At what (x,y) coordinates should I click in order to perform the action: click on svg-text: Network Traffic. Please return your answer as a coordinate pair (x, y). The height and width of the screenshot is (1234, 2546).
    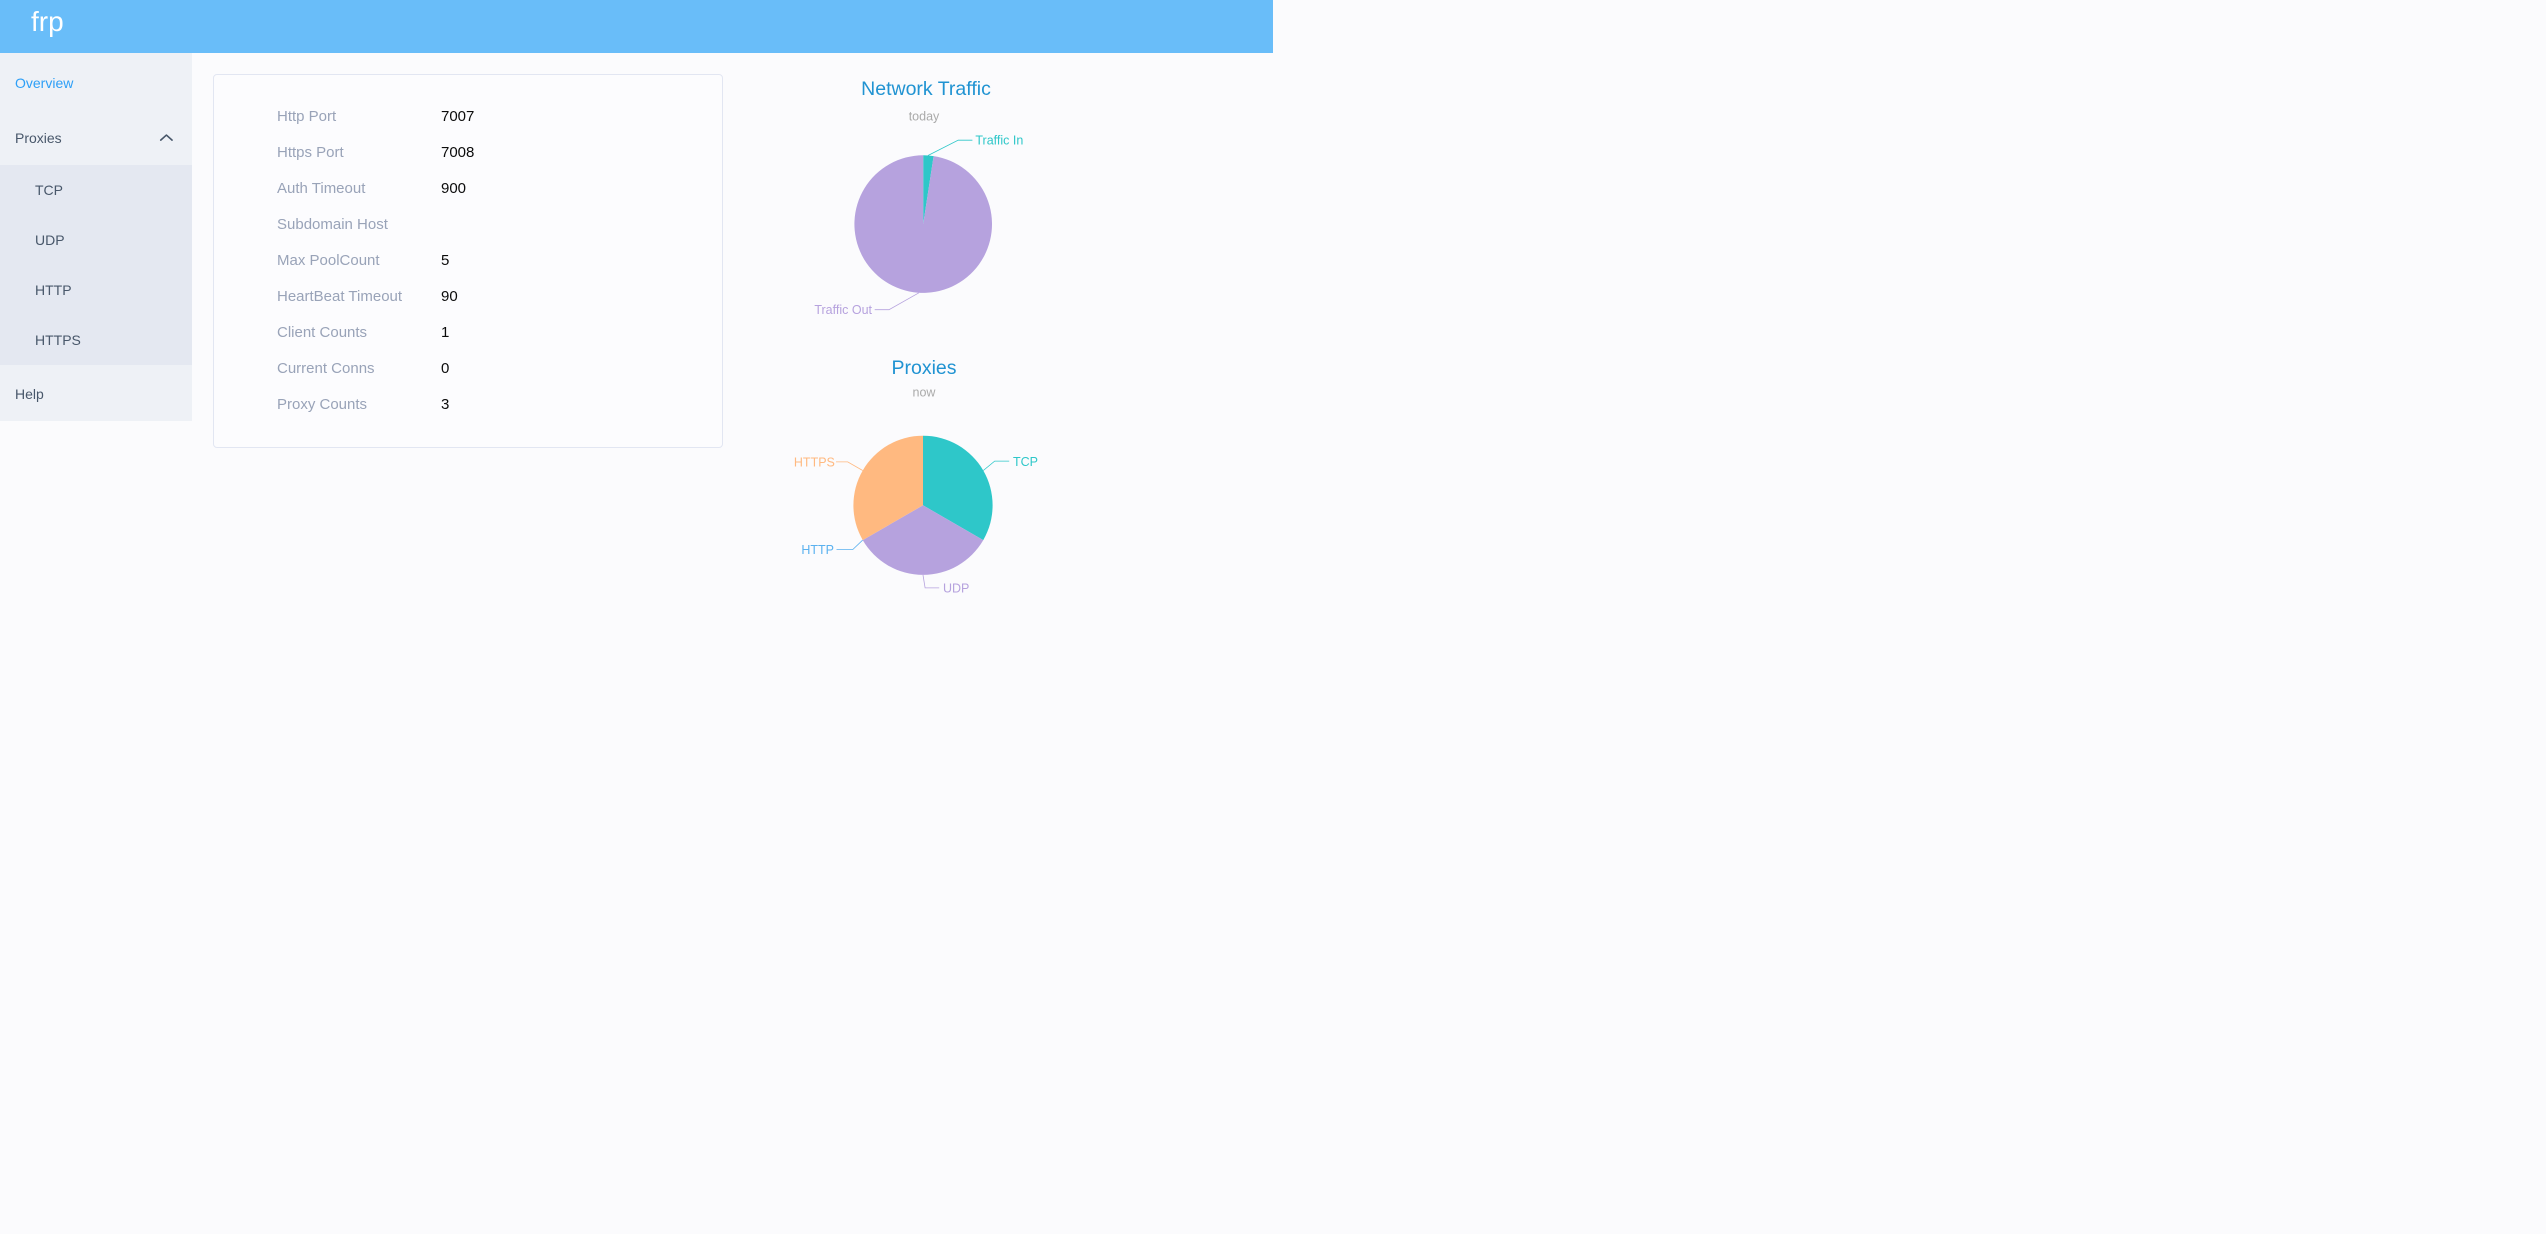
    Looking at the image, I should click on (926, 89).